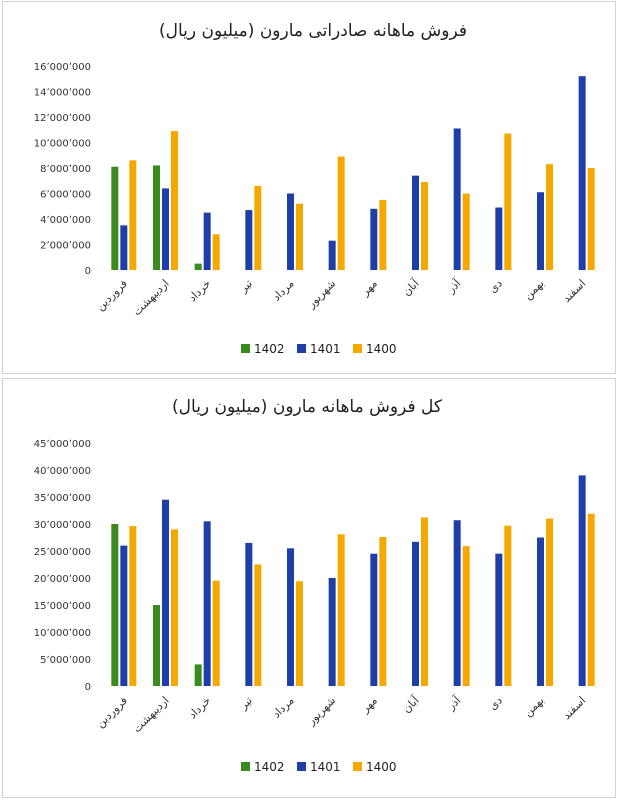  What do you see at coordinates (62, 118) in the screenshot?
I see `y-tick-label: 12٬000٬000` at bounding box center [62, 118].